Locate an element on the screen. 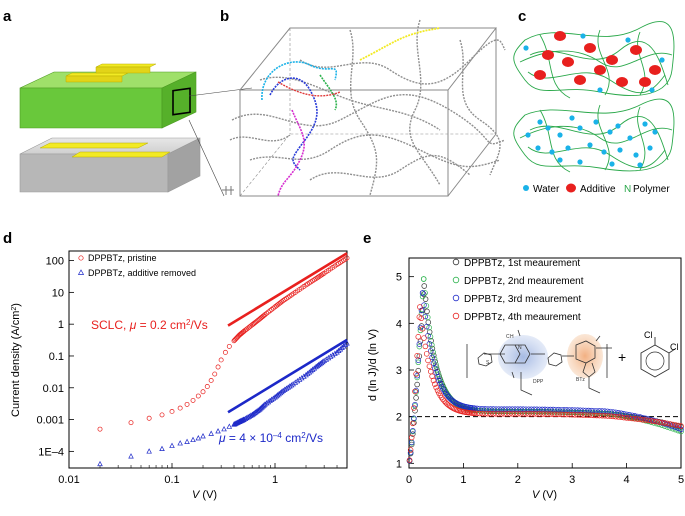 This screenshot has height=516, width=685. e-legend-label-2: DPPBTz, 3rd meaurement is located at coordinates (522, 299).